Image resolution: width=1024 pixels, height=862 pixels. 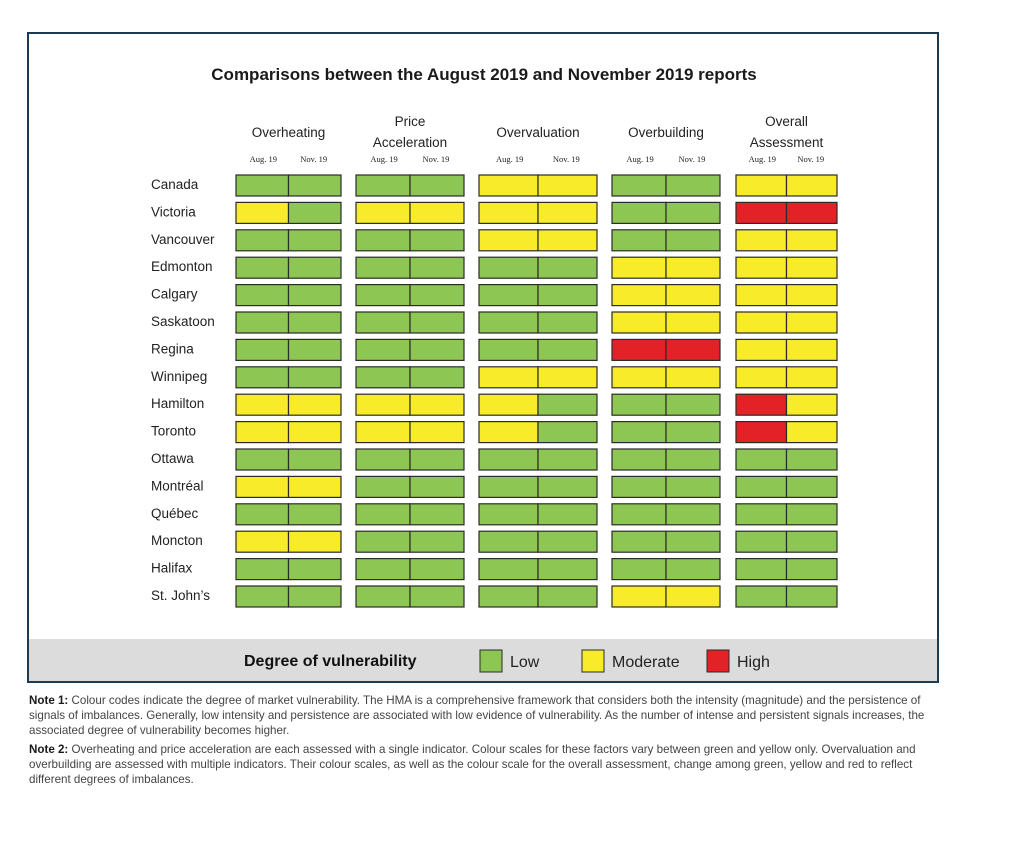 I want to click on city-label: Saskatoon, so click(x=183, y=321).